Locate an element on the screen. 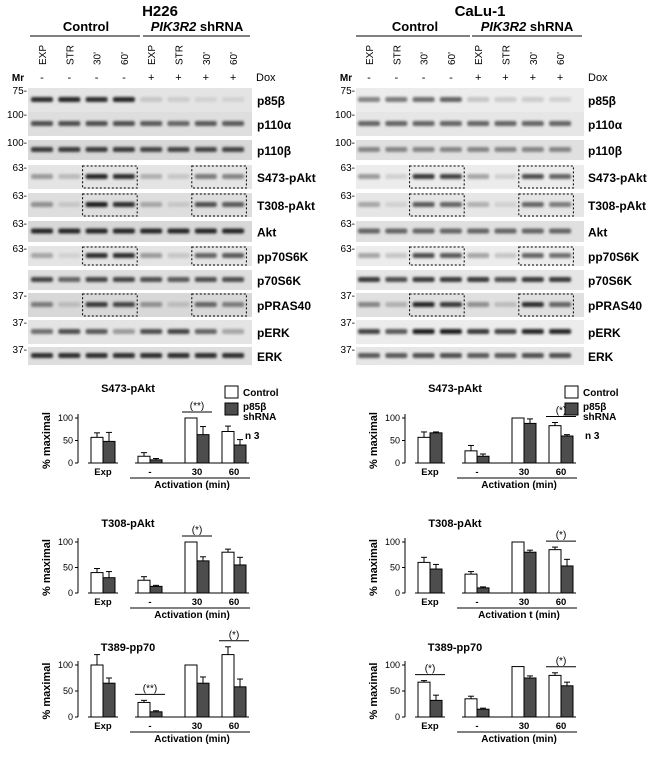 This screenshot has width=650, height=757. mr-marker-h226-p110alpha: 100- is located at coordinates (17, 115).